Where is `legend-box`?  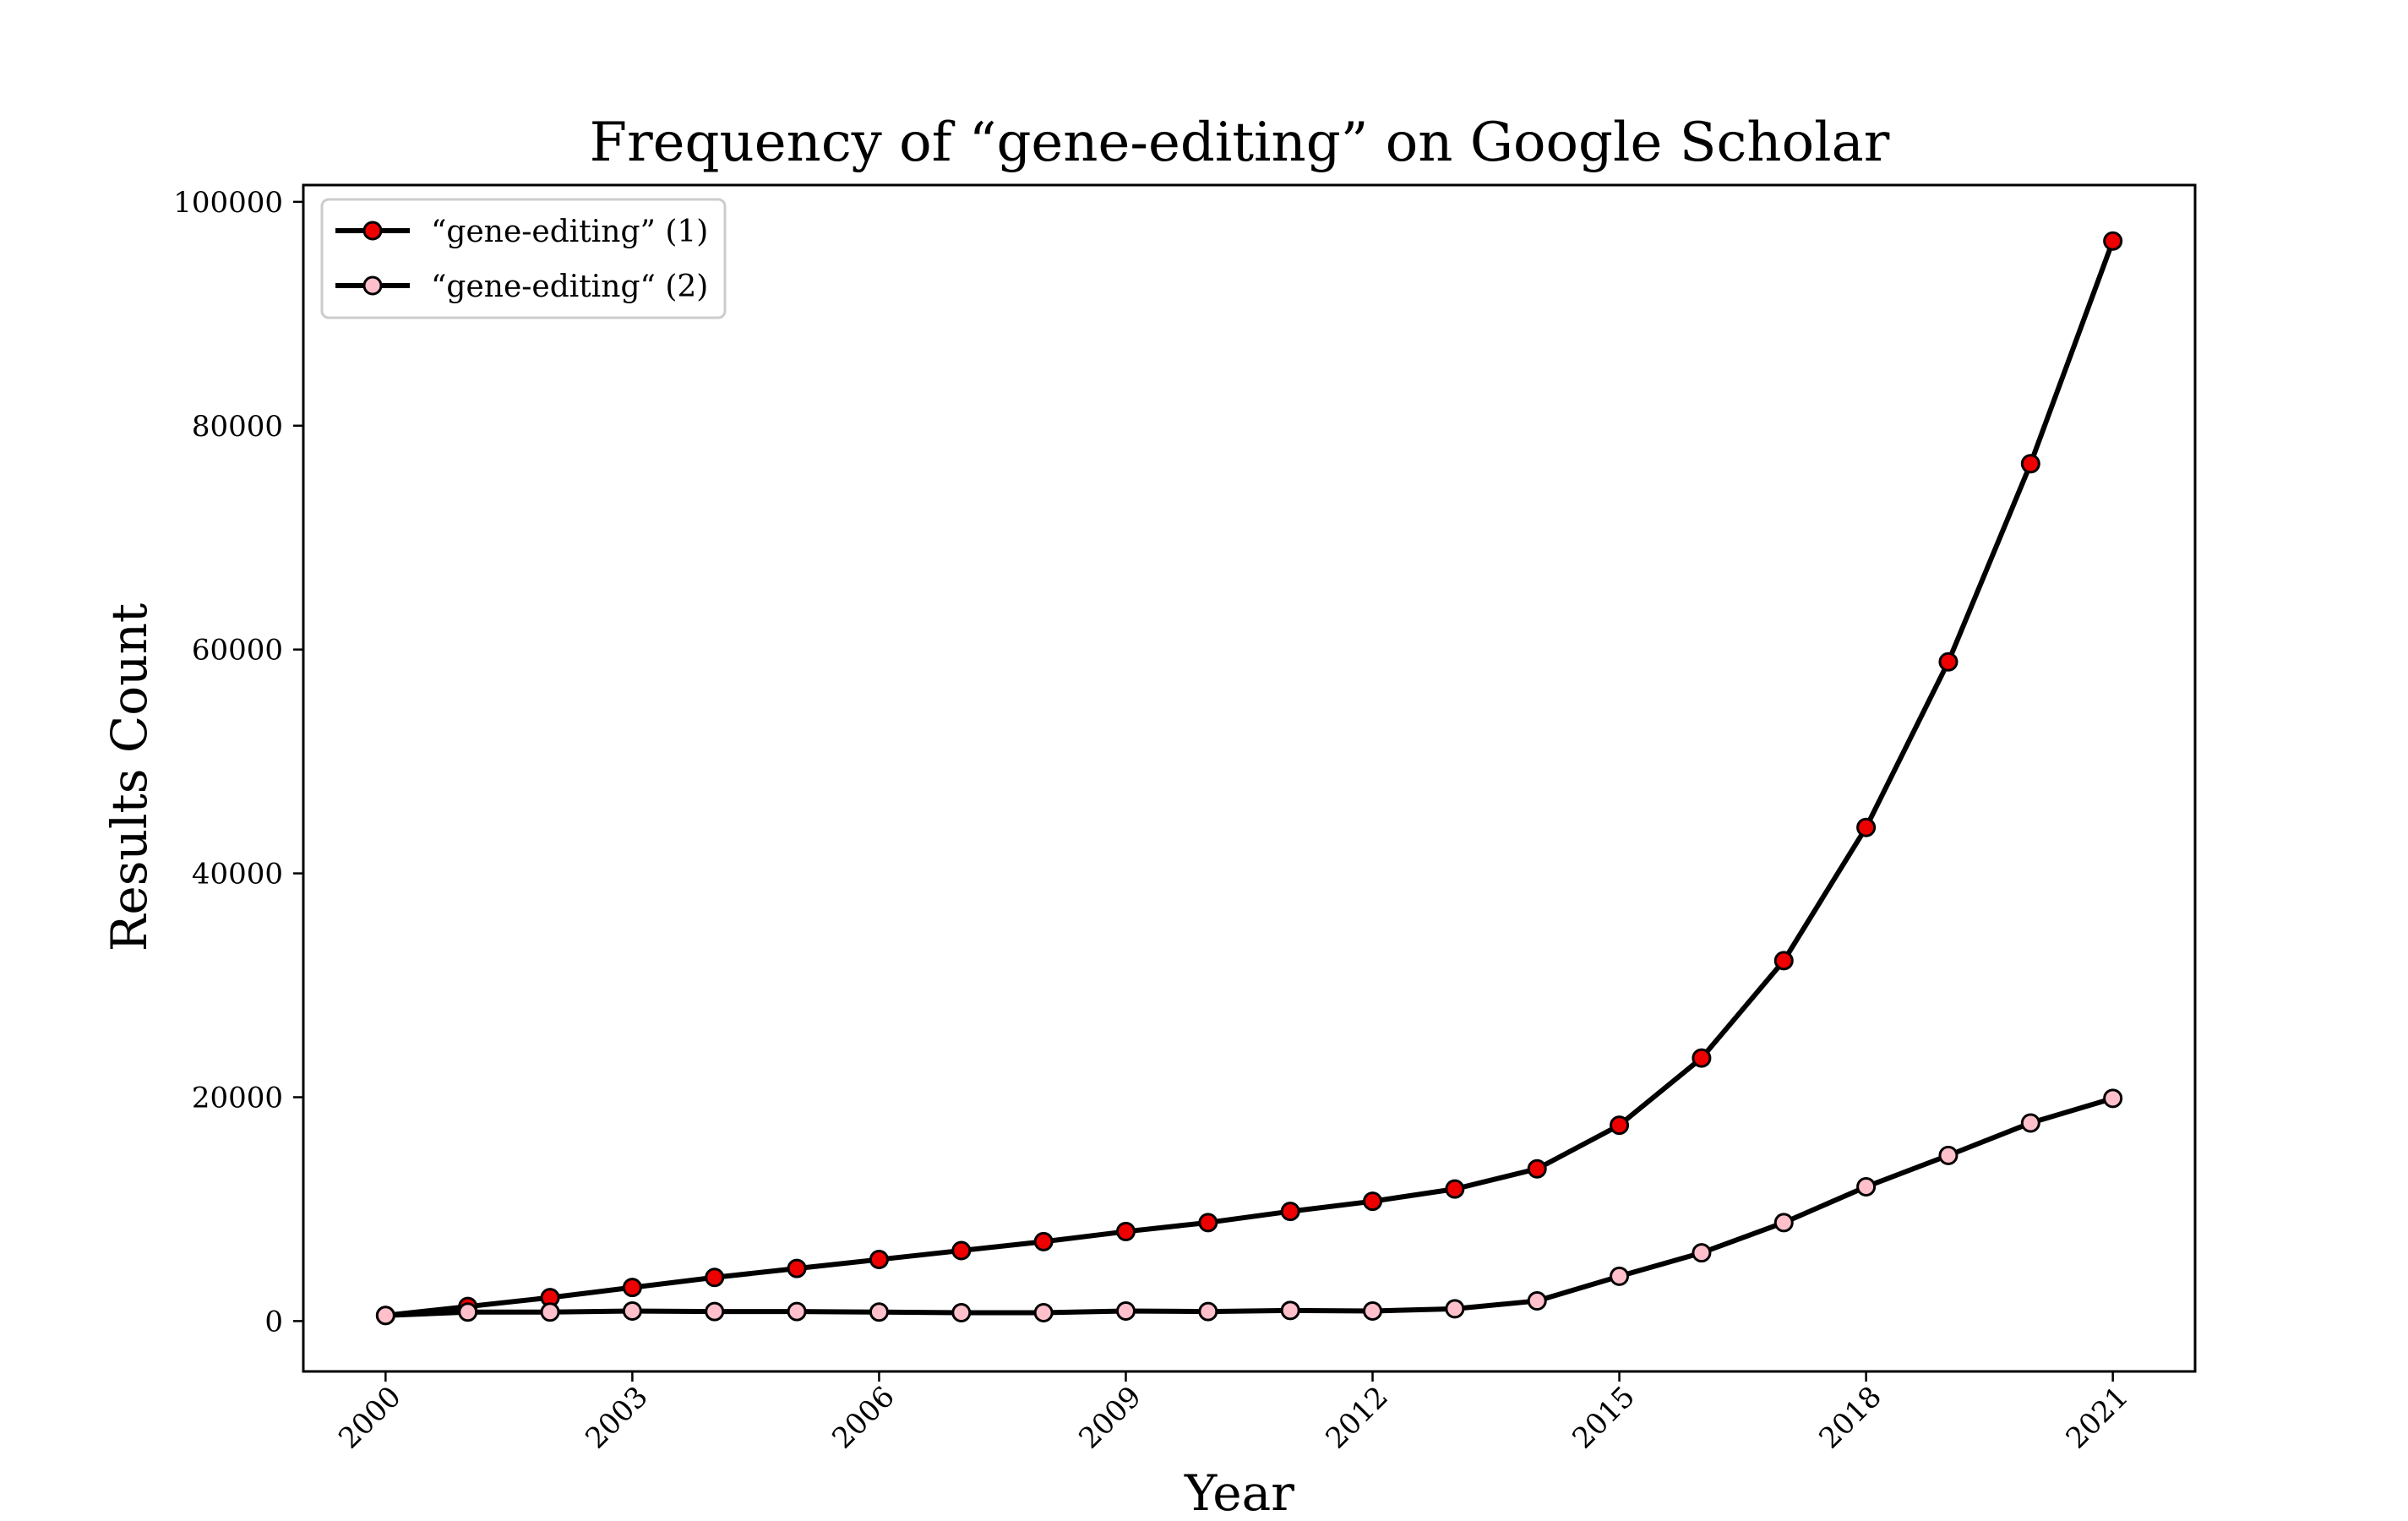
legend-box is located at coordinates (523, 258).